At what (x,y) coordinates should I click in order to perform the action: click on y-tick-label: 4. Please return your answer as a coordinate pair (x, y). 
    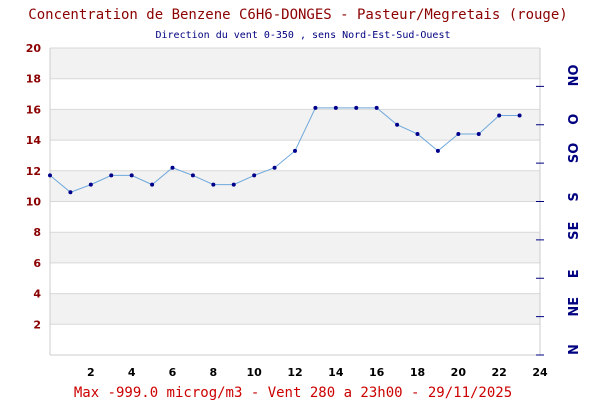
    Looking at the image, I should click on (37, 294).